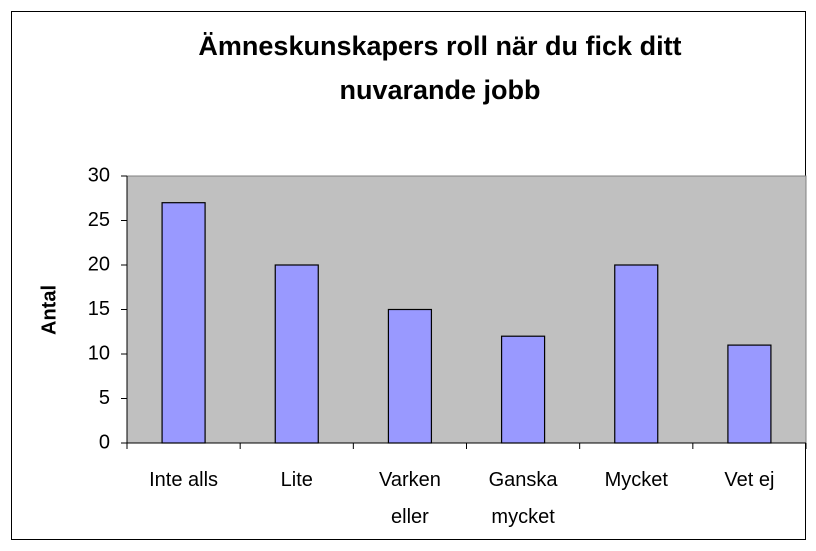  Describe the element at coordinates (99, 353) in the screenshot. I see `y-tick-label: 10` at that location.